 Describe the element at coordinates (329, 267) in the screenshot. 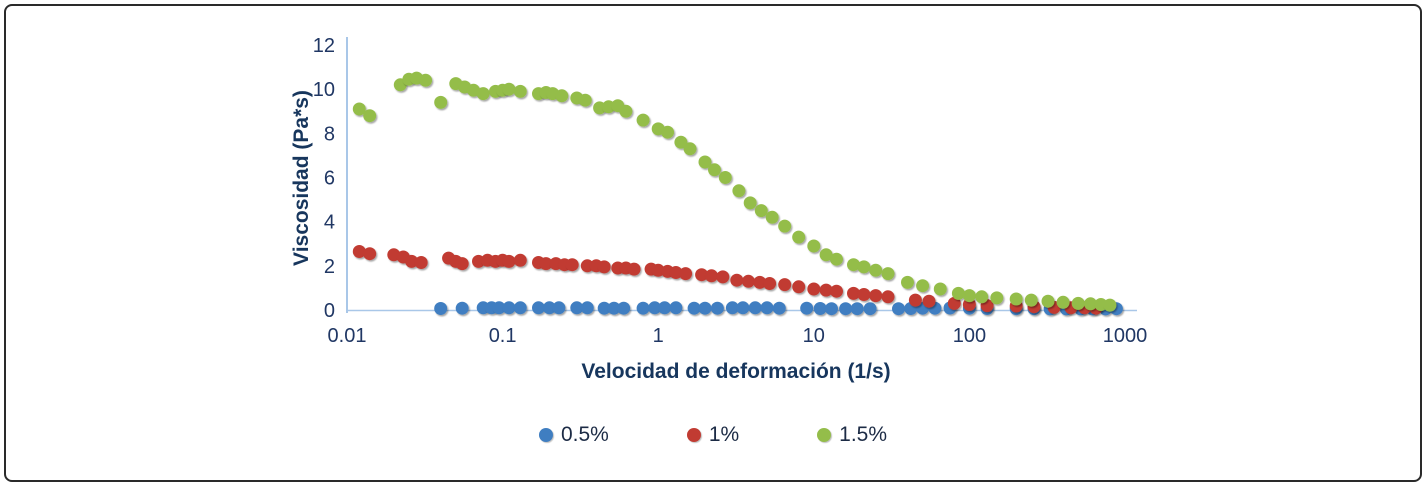

I see `y-tick-label: 2` at that location.